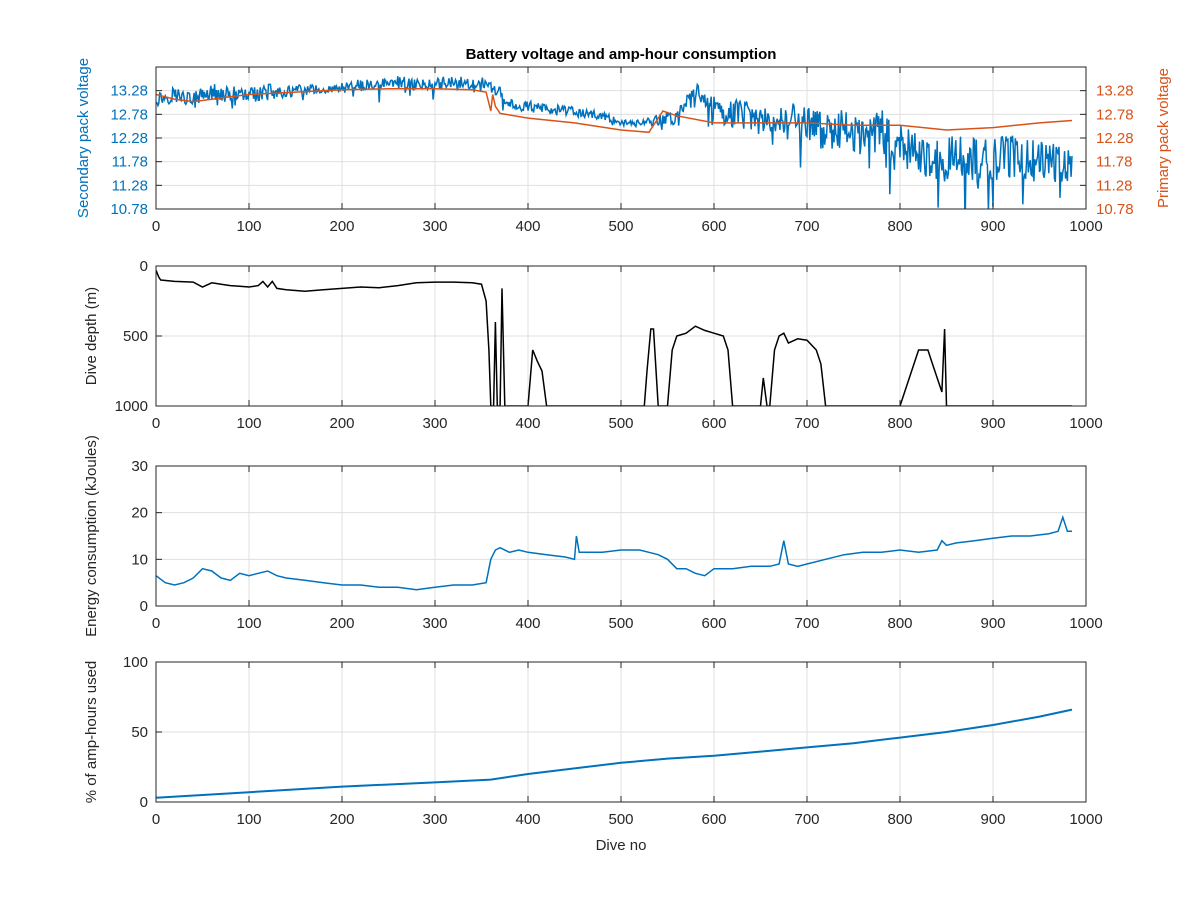 This screenshot has width=1200, height=905. I want to click on y-tick-label: 30, so click(139, 466).